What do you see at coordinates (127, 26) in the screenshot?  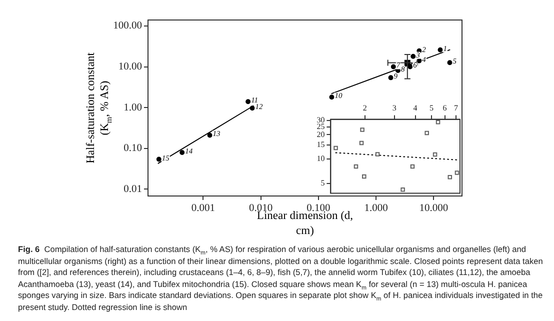 I see `y-tick-label: 100.00` at bounding box center [127, 26].